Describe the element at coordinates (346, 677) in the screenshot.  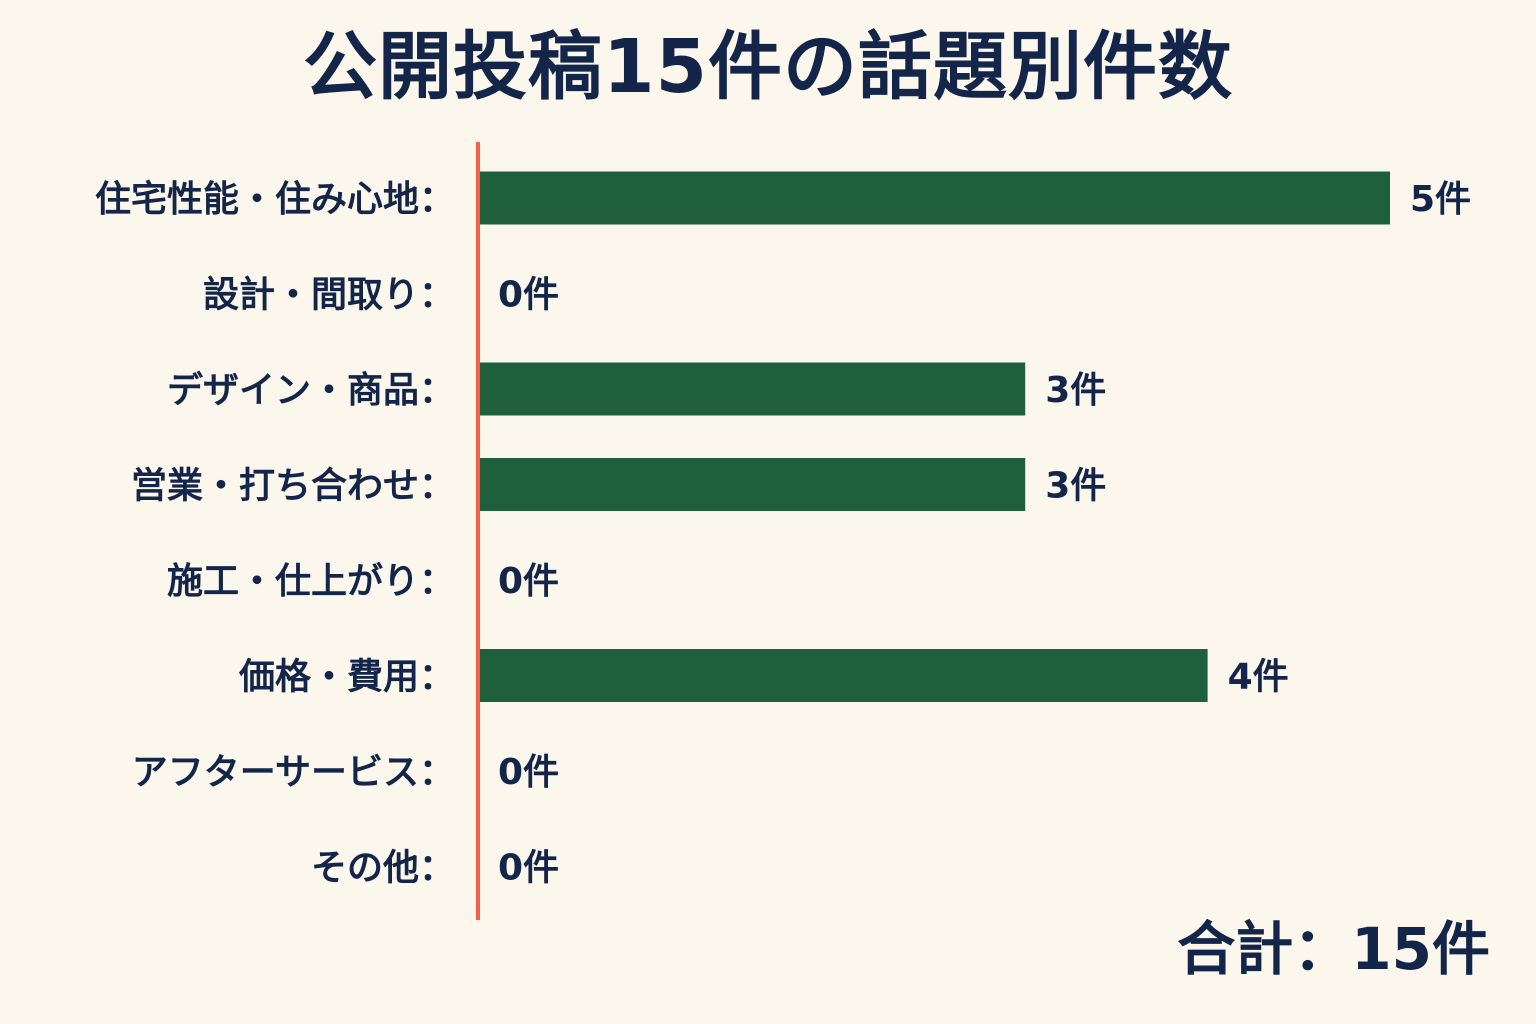
I see `category-label: 価格・費用：` at that location.